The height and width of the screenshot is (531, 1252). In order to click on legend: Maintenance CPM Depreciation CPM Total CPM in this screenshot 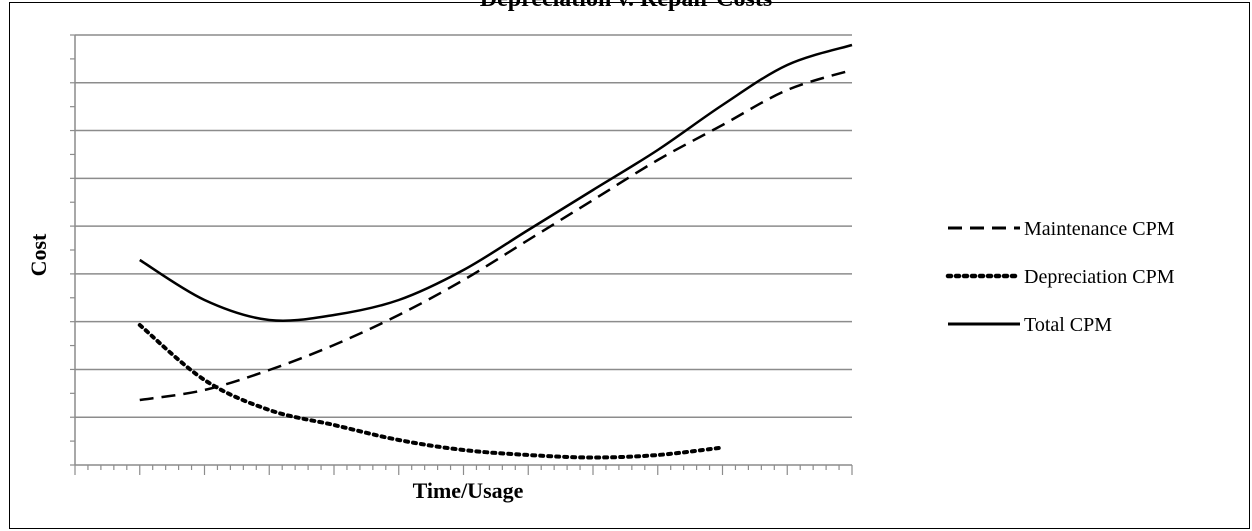, I will do `click(1060, 277)`.